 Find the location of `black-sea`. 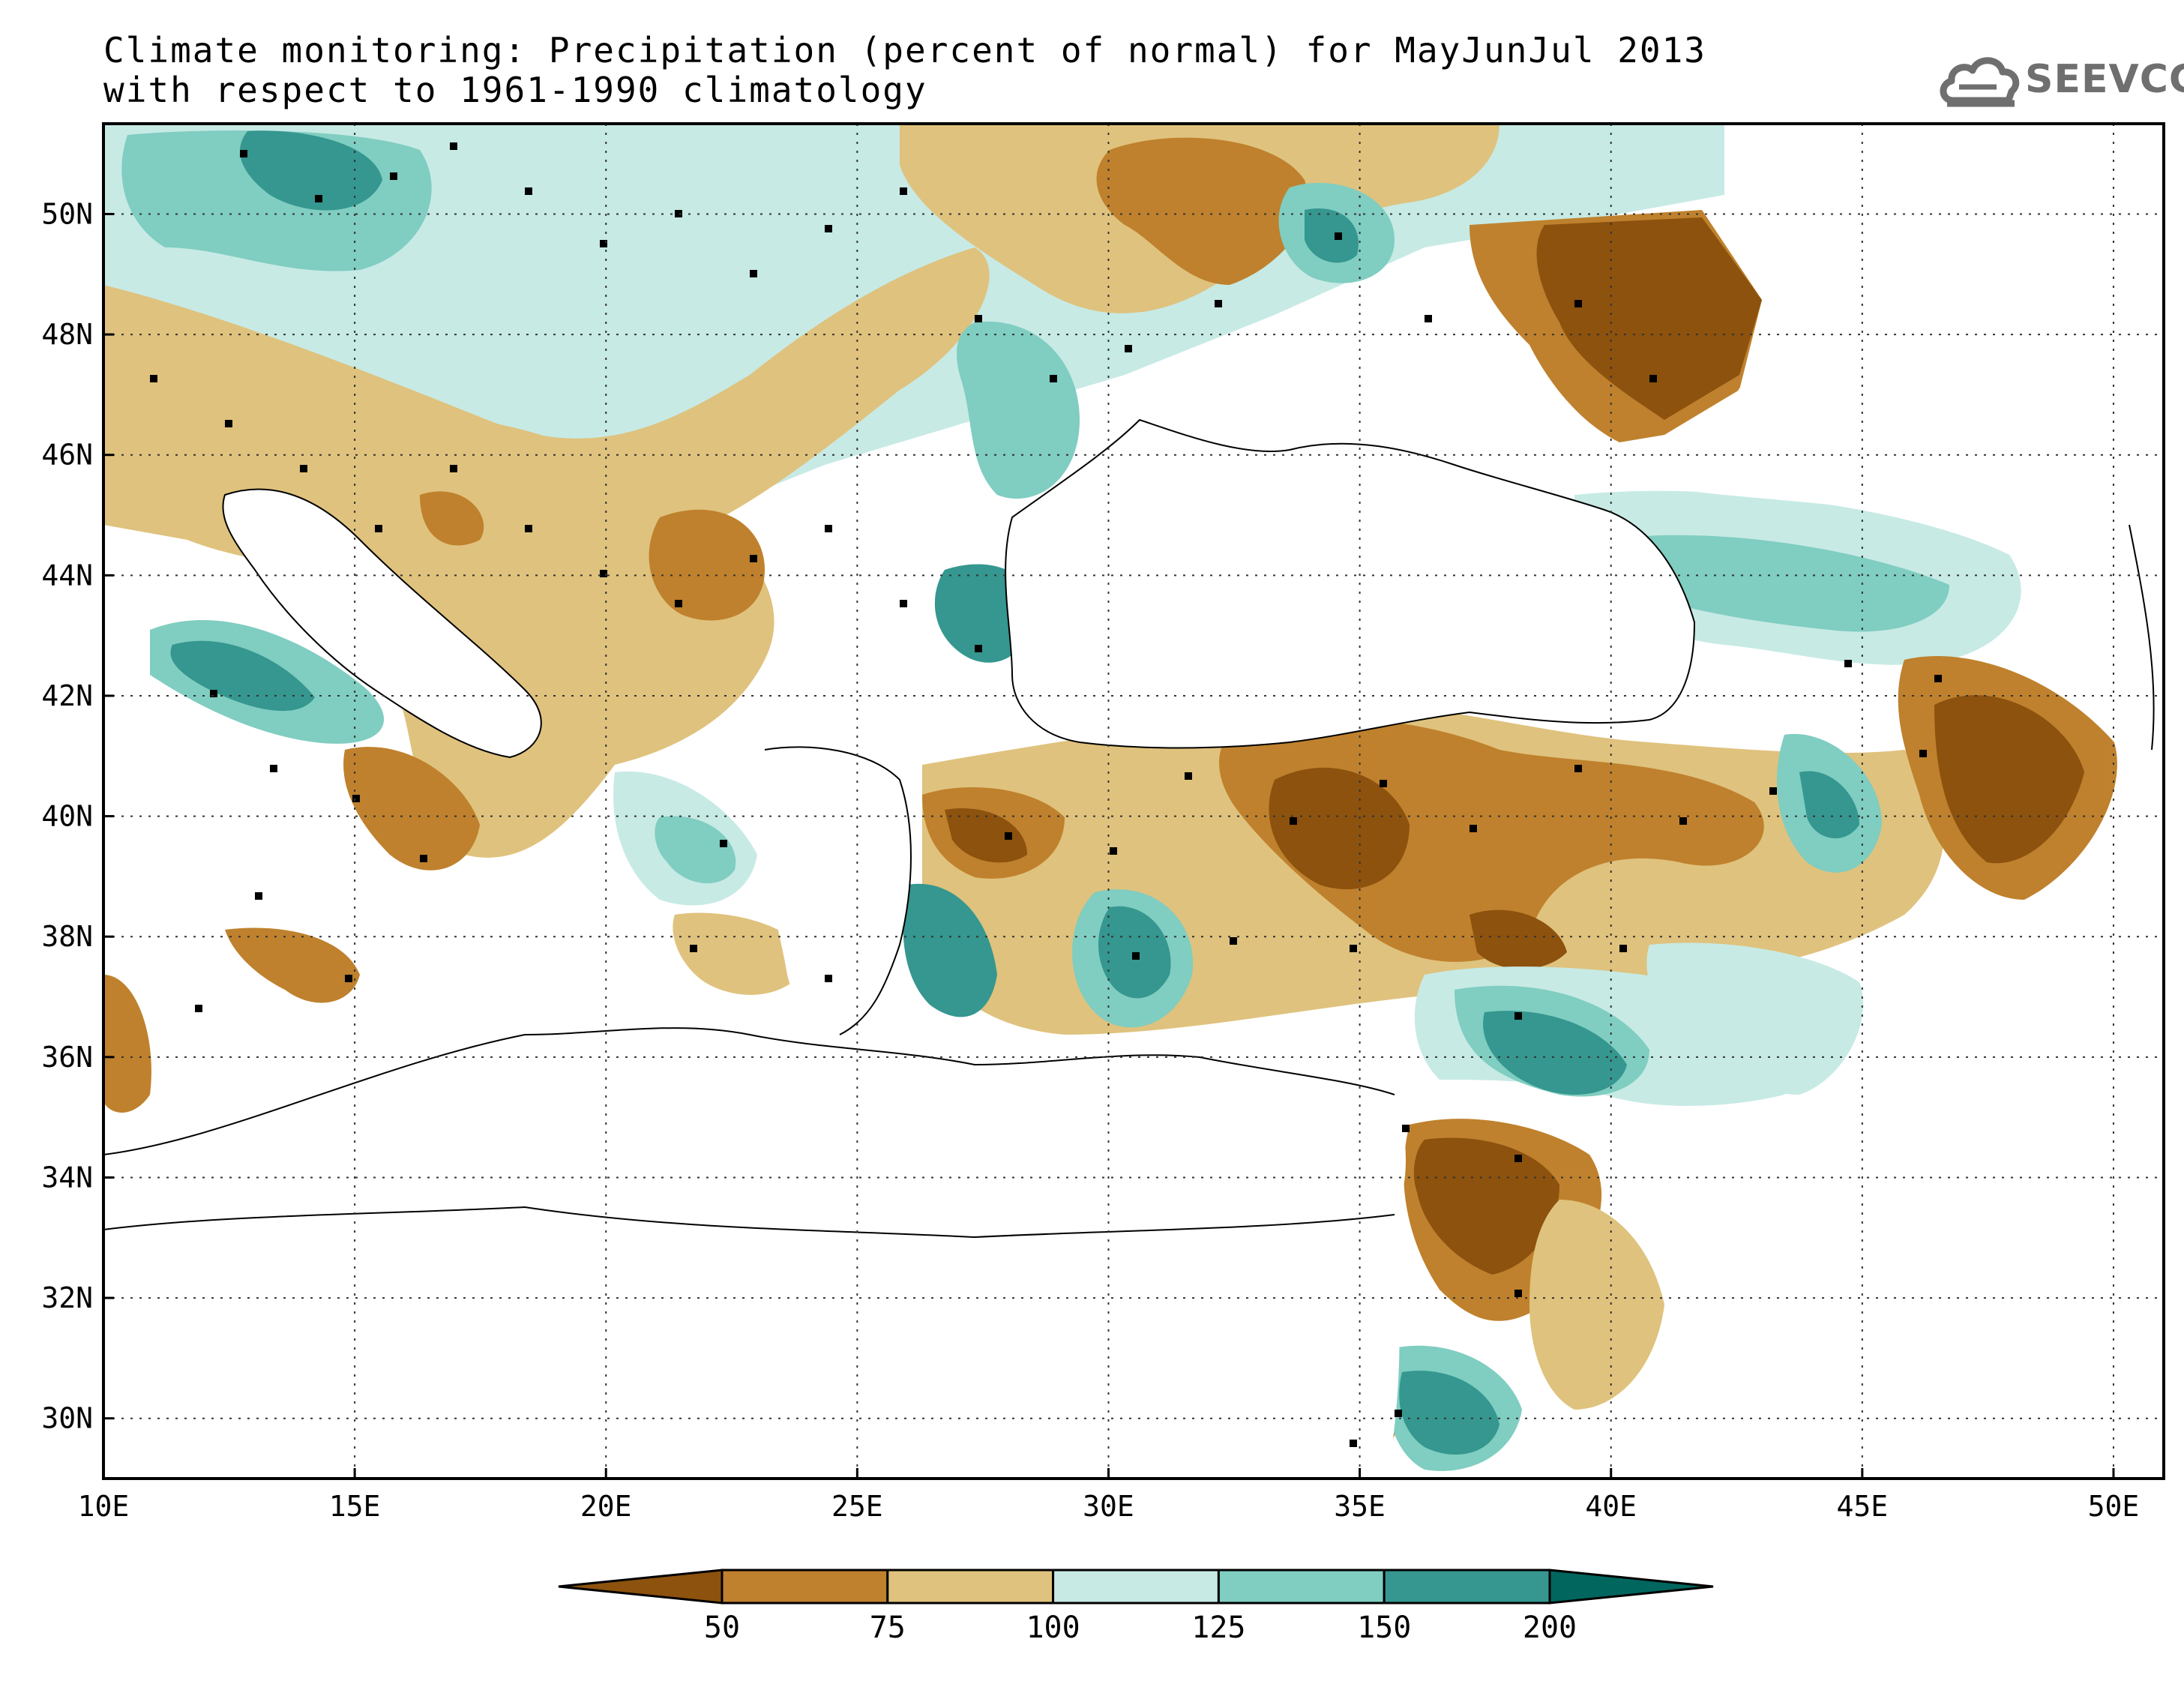

black-sea is located at coordinates (1349, 584).